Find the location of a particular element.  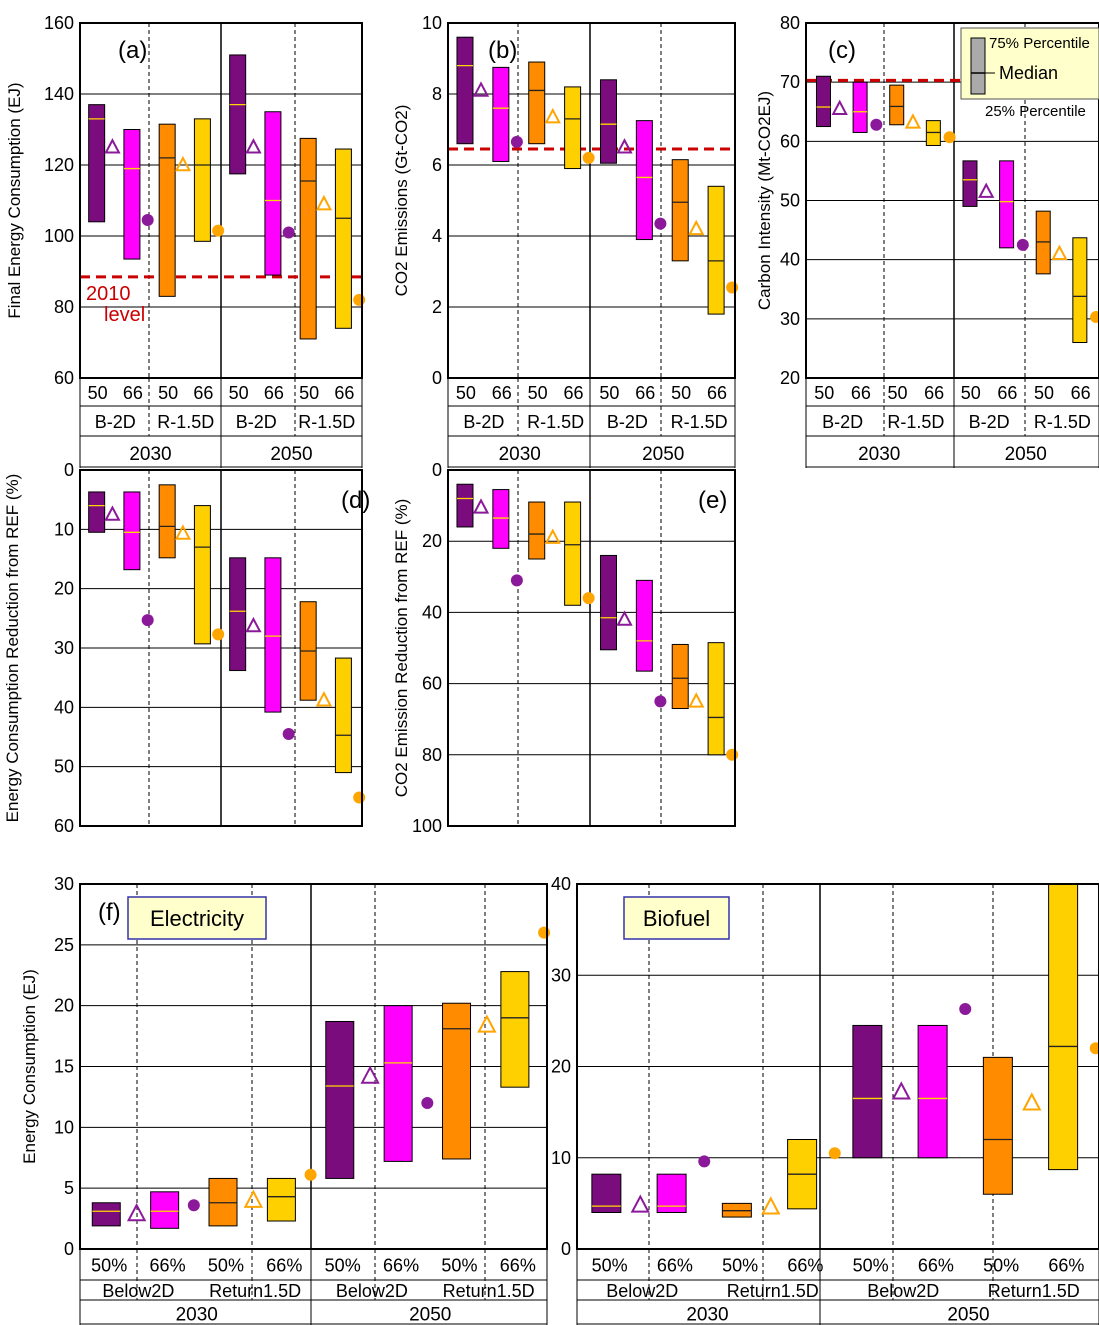

legend-label-bottom: 25% Percentile is located at coordinates (1035, 111).